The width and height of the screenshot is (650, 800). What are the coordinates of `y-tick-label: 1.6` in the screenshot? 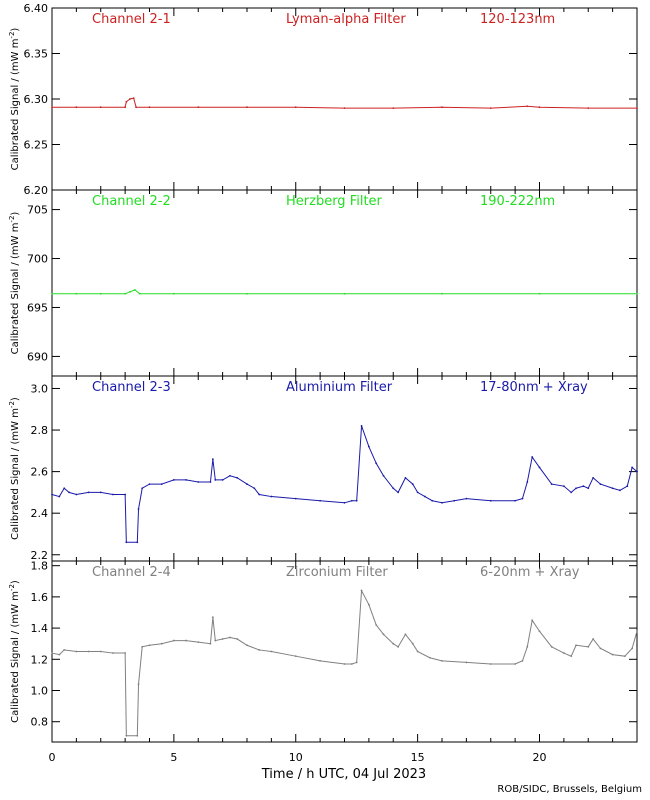 It's located at (40, 597).